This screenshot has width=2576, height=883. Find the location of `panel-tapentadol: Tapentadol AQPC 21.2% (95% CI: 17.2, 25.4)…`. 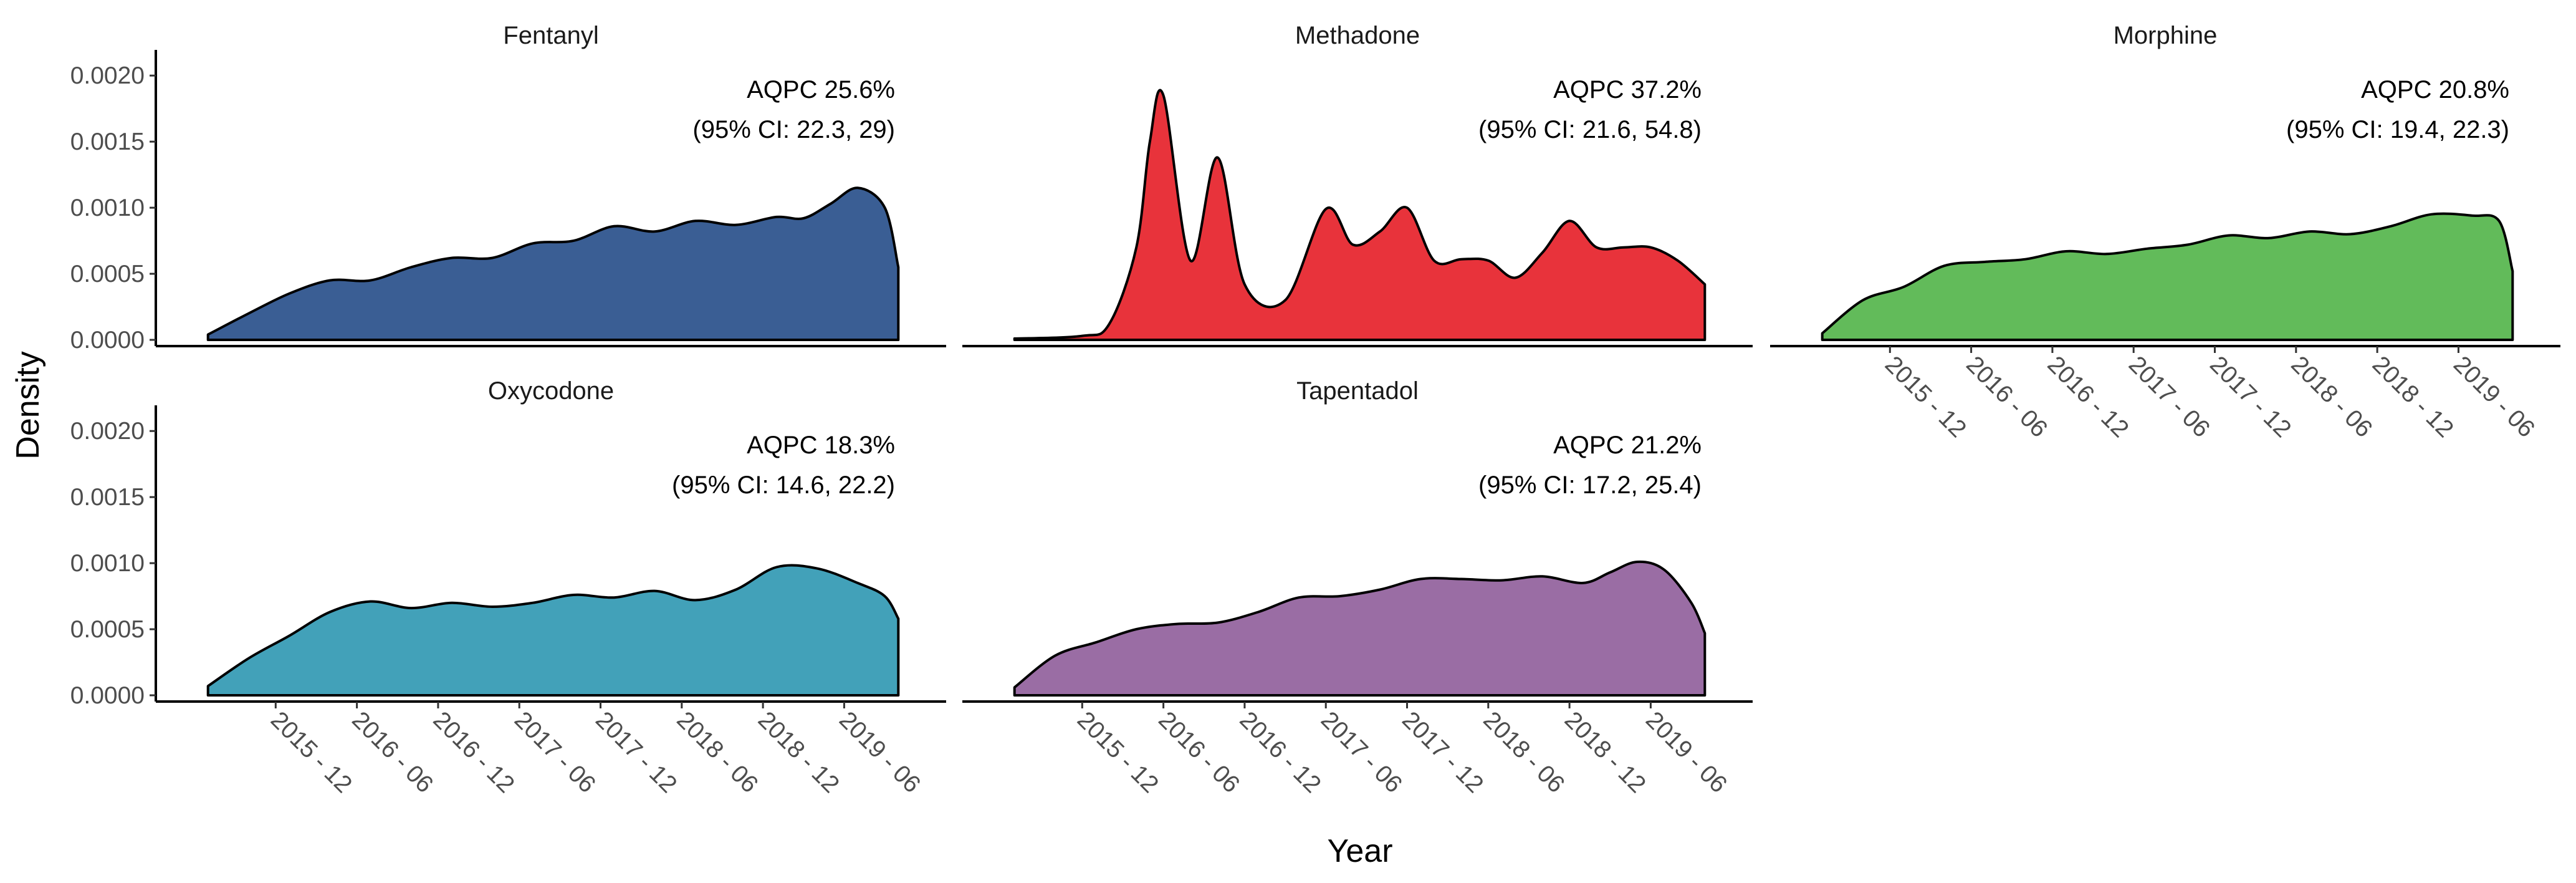

panel-tapentadol: Tapentadol AQPC 21.2% (95% CI: 17.2, 25.4)… is located at coordinates (1358, 587).